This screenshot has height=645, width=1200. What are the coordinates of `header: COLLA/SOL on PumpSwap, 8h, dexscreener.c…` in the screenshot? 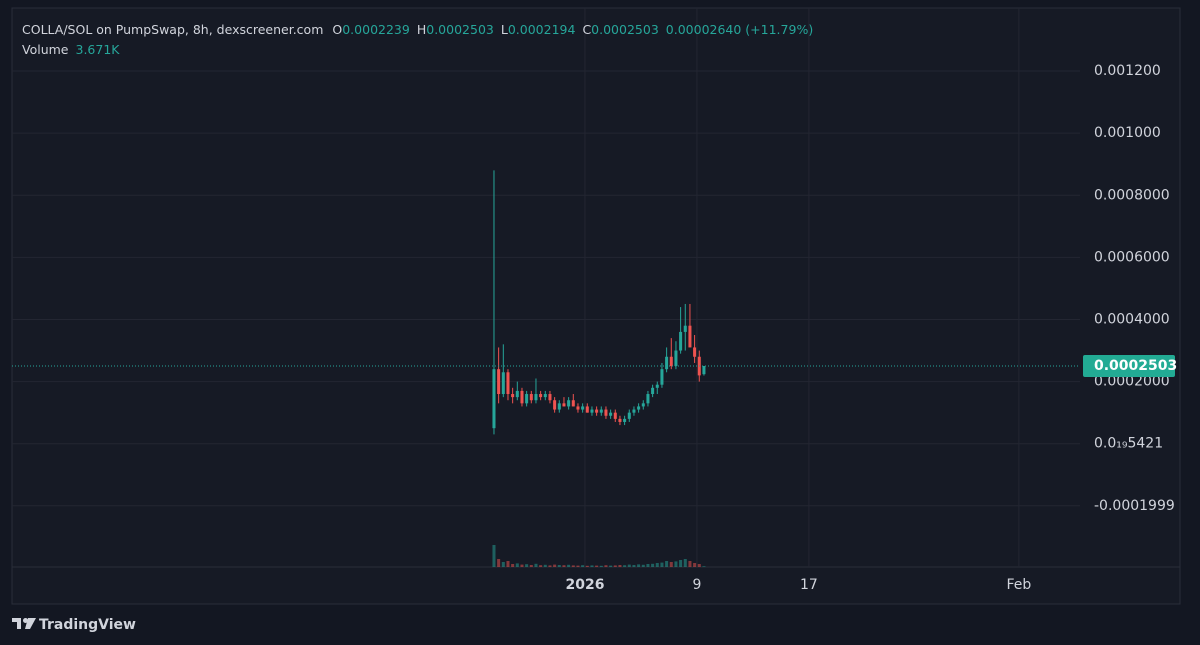 It's located at (417, 29).